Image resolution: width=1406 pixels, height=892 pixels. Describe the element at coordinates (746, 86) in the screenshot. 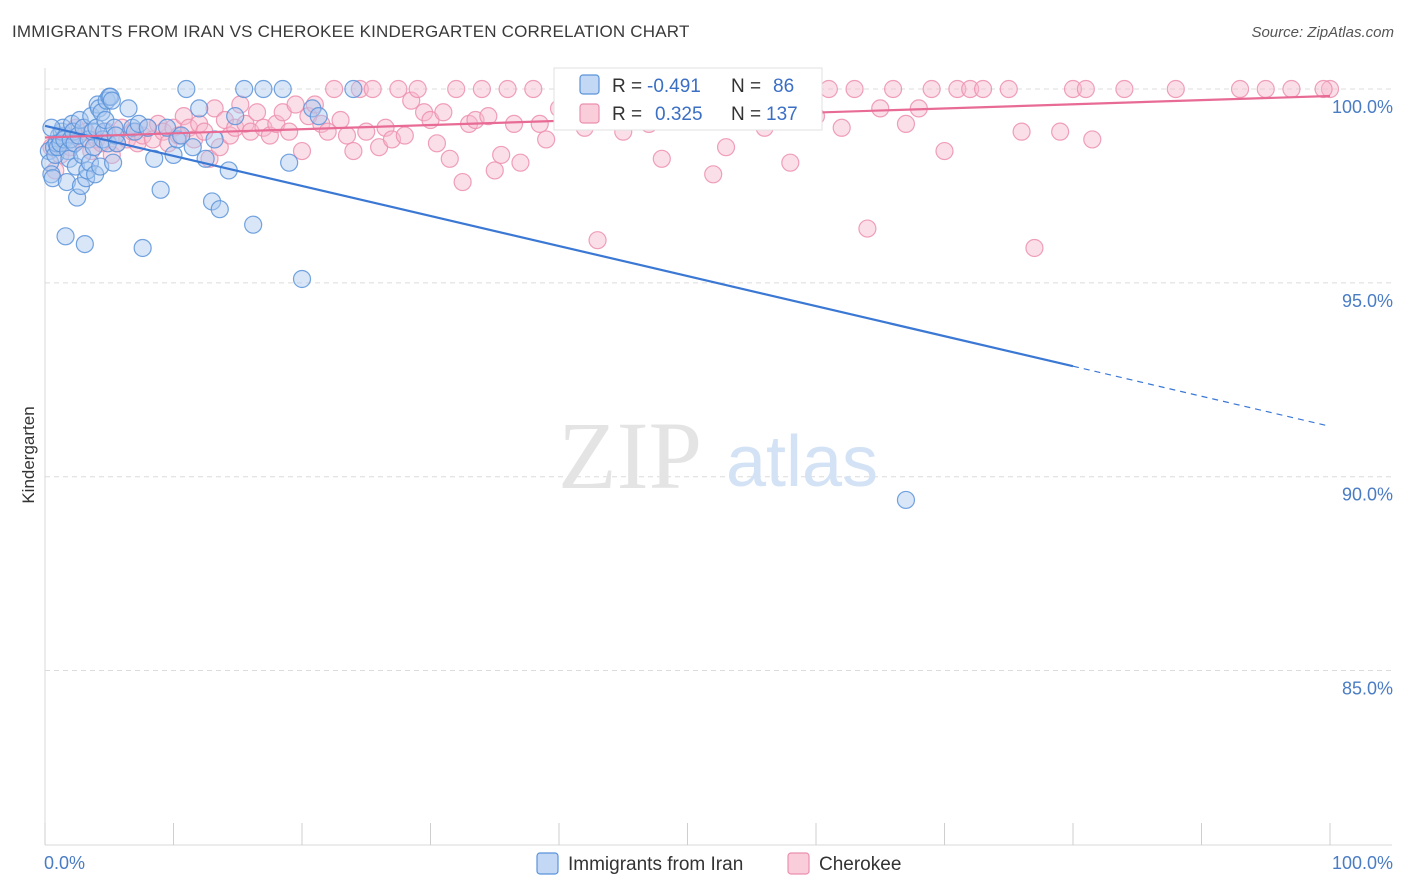

I see `legend-n-label-iran: N =` at that location.